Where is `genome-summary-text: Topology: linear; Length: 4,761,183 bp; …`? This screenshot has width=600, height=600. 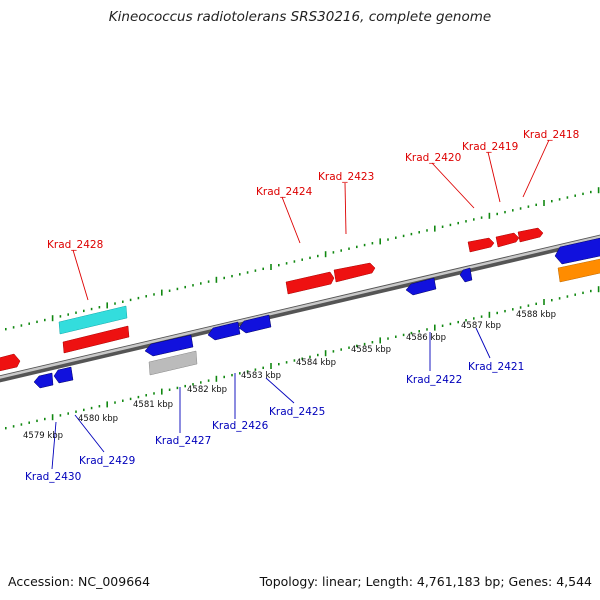
genome-summary-text: Topology: linear; Length: 4,761,183 bp; … is located at coordinates (425, 581).